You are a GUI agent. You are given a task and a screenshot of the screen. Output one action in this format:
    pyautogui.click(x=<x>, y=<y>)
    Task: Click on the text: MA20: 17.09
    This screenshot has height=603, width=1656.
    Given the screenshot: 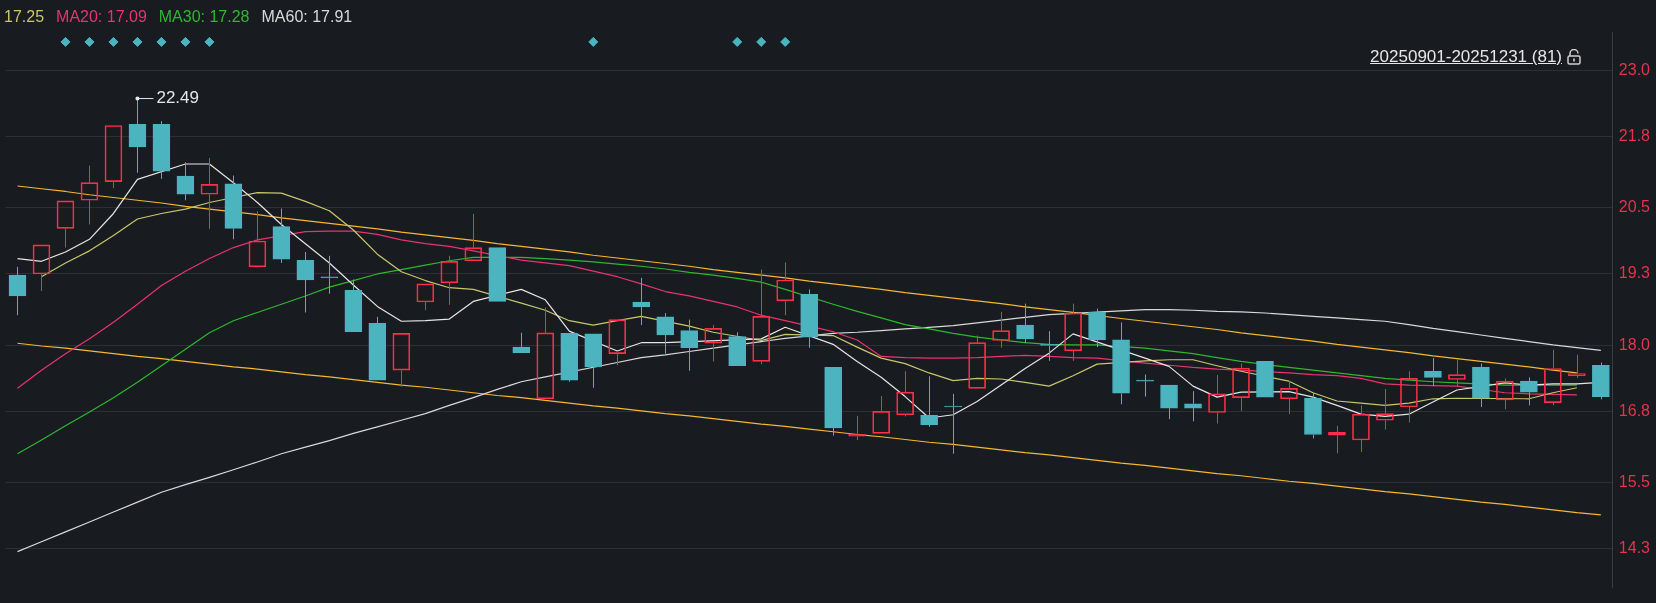 What is the action you would take?
    pyautogui.click(x=101, y=17)
    